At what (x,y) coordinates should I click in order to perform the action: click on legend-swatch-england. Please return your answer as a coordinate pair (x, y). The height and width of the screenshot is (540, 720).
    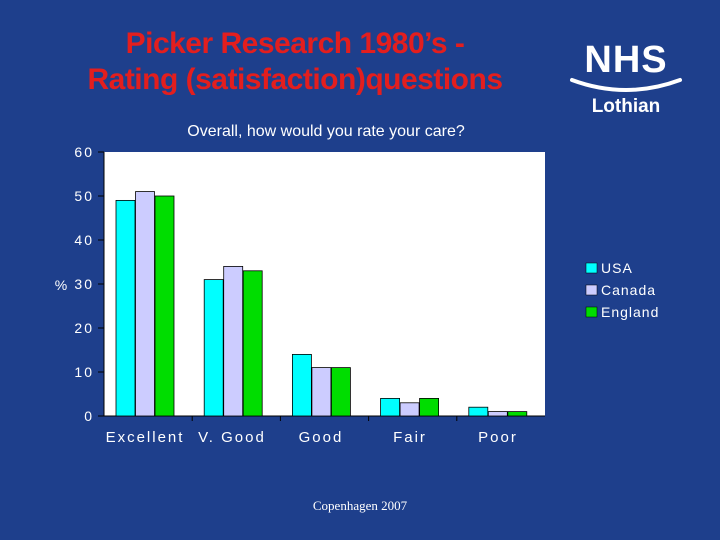
    Looking at the image, I should click on (591, 312).